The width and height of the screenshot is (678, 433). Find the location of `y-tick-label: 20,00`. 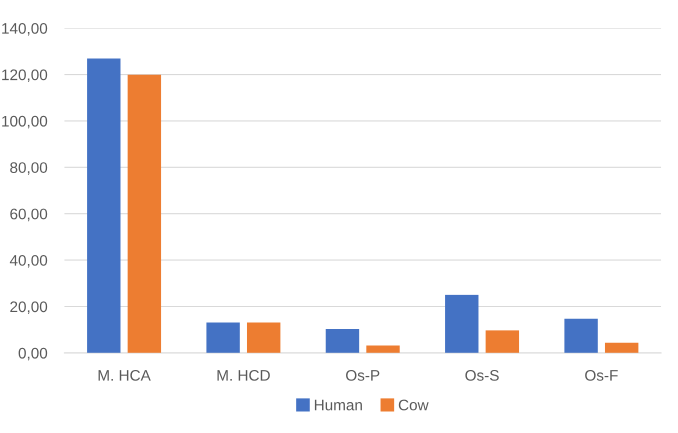

y-tick-label: 20,00 is located at coordinates (29, 307).